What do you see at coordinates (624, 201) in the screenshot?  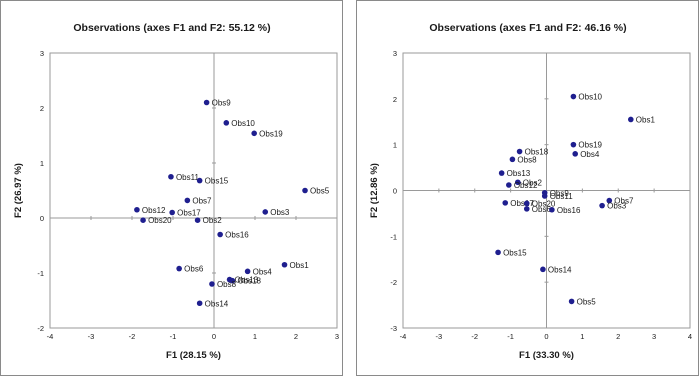 I see `point-label-obs7: Obs7` at bounding box center [624, 201].